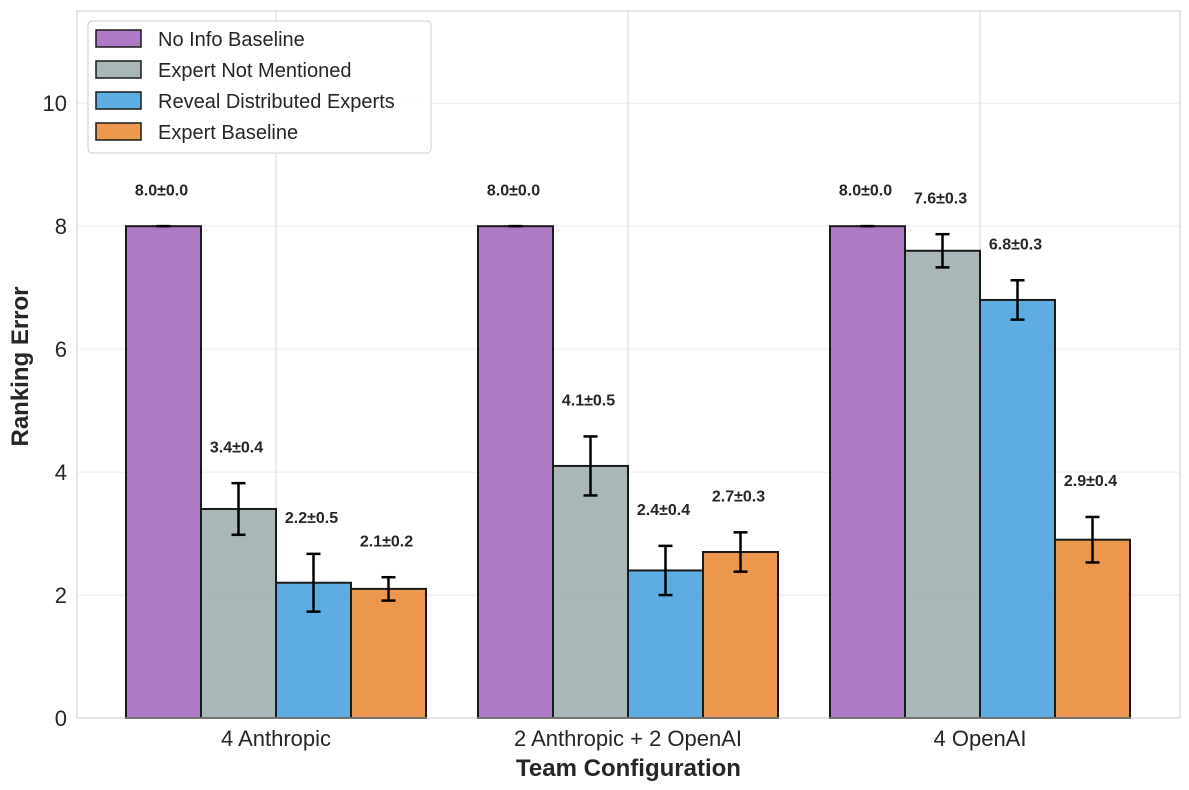 This screenshot has width=1189, height=790. Describe the element at coordinates (628, 738) in the screenshot. I see `x-tick-label: 2 Anthropic + 2 OpenAI` at that location.